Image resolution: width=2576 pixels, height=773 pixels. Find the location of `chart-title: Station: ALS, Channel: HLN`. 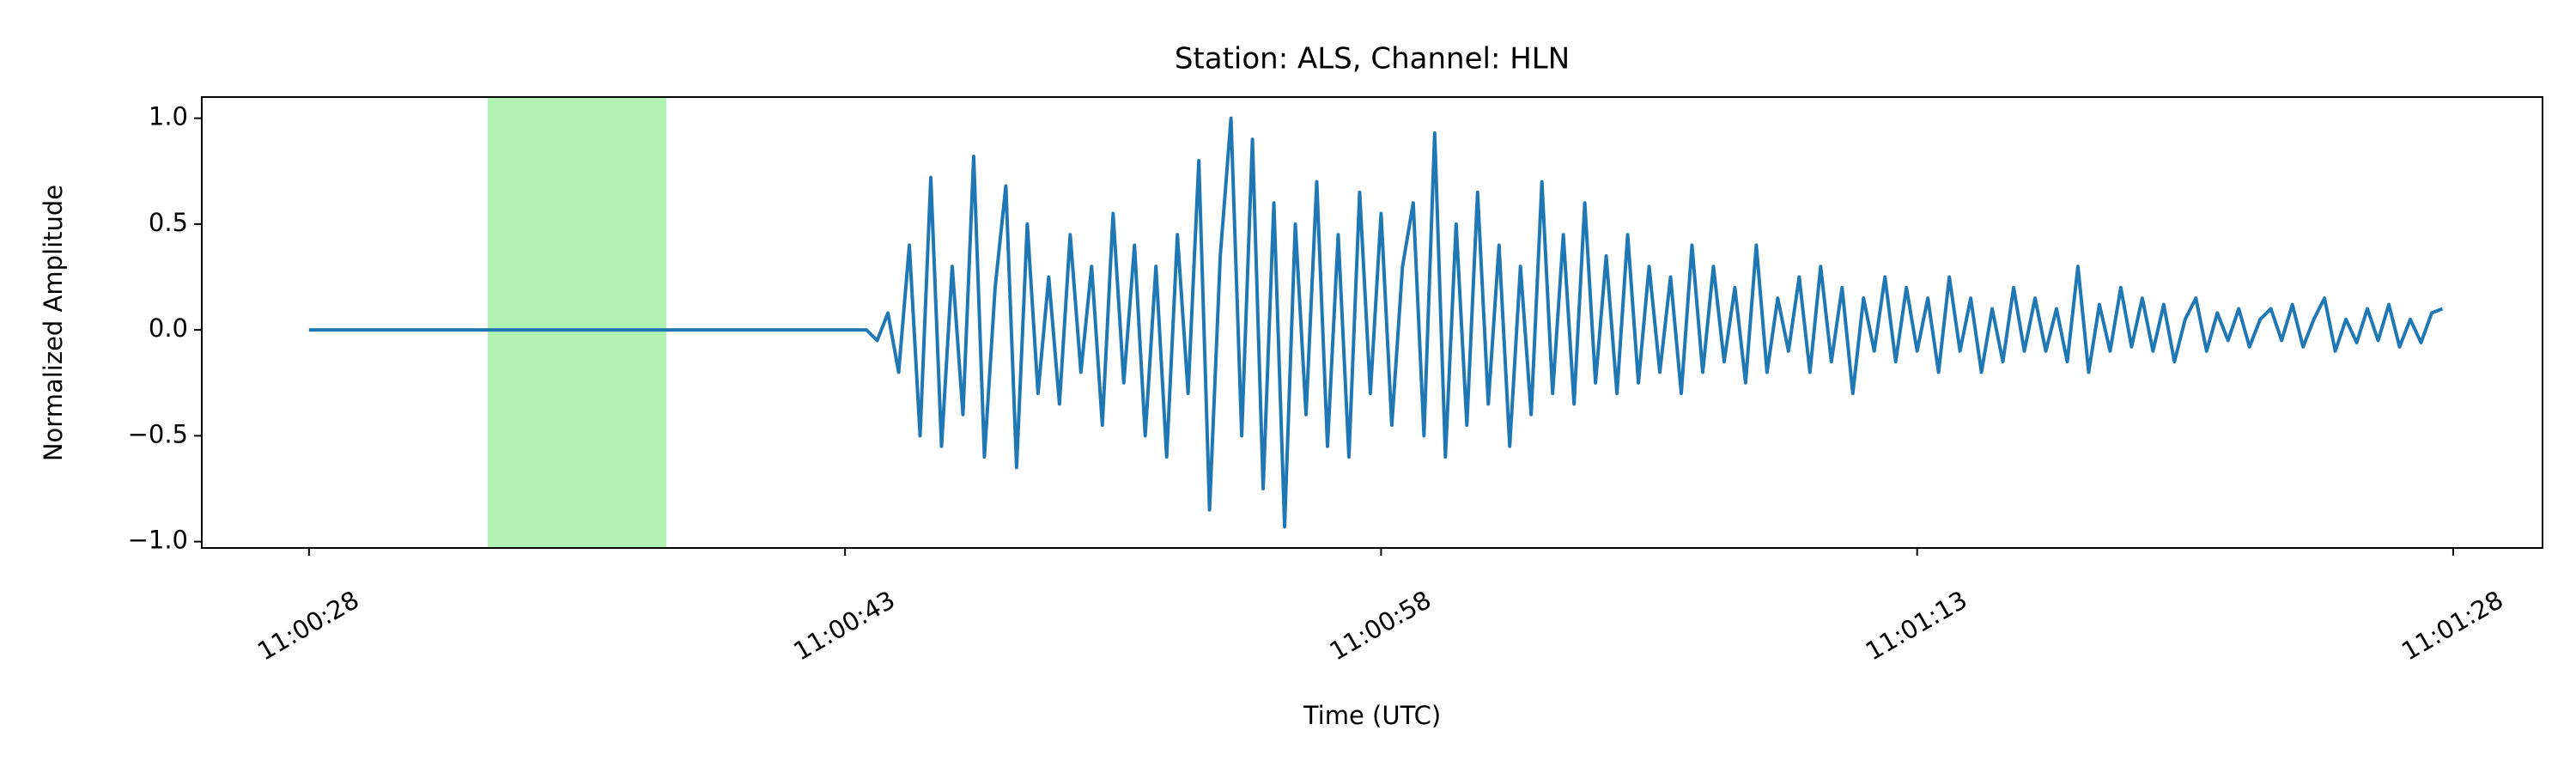

chart-title: Station: ALS, Channel: HLN is located at coordinates (1372, 59).